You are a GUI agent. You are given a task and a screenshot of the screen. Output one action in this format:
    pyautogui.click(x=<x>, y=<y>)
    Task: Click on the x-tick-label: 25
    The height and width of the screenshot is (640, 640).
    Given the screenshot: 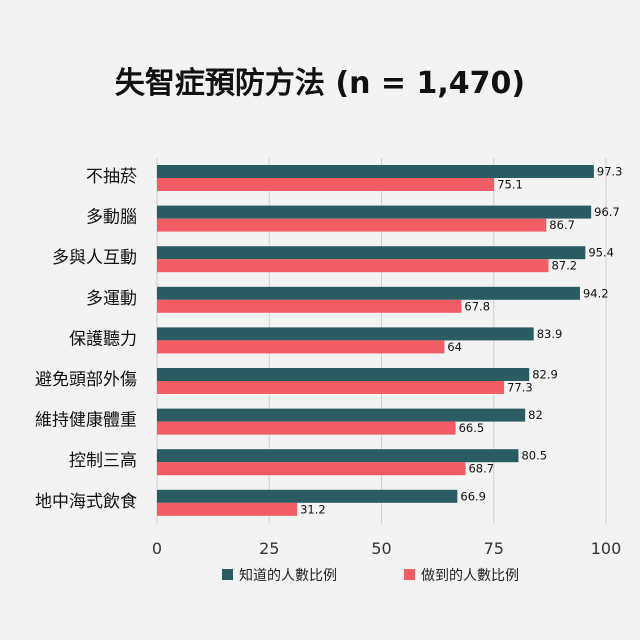 What is the action you would take?
    pyautogui.click(x=269, y=548)
    